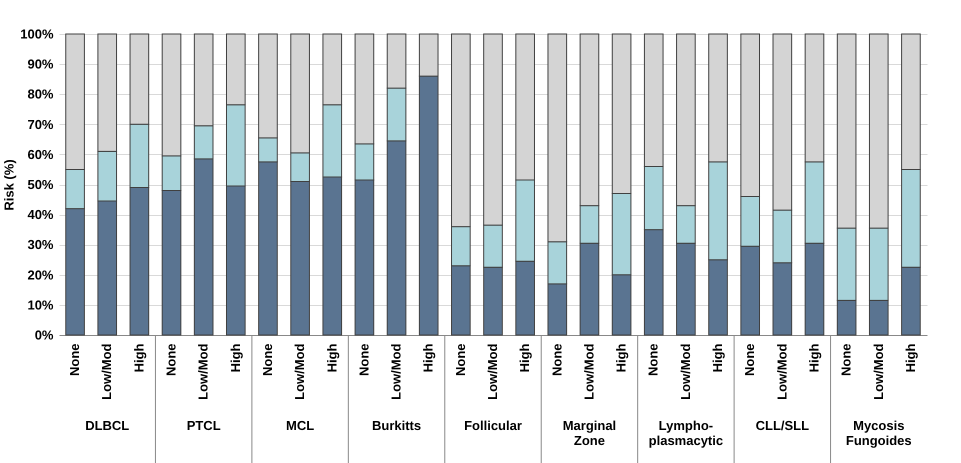 The height and width of the screenshot is (463, 961). Describe the element at coordinates (203, 425) in the screenshot. I see `text: PTCL` at that location.